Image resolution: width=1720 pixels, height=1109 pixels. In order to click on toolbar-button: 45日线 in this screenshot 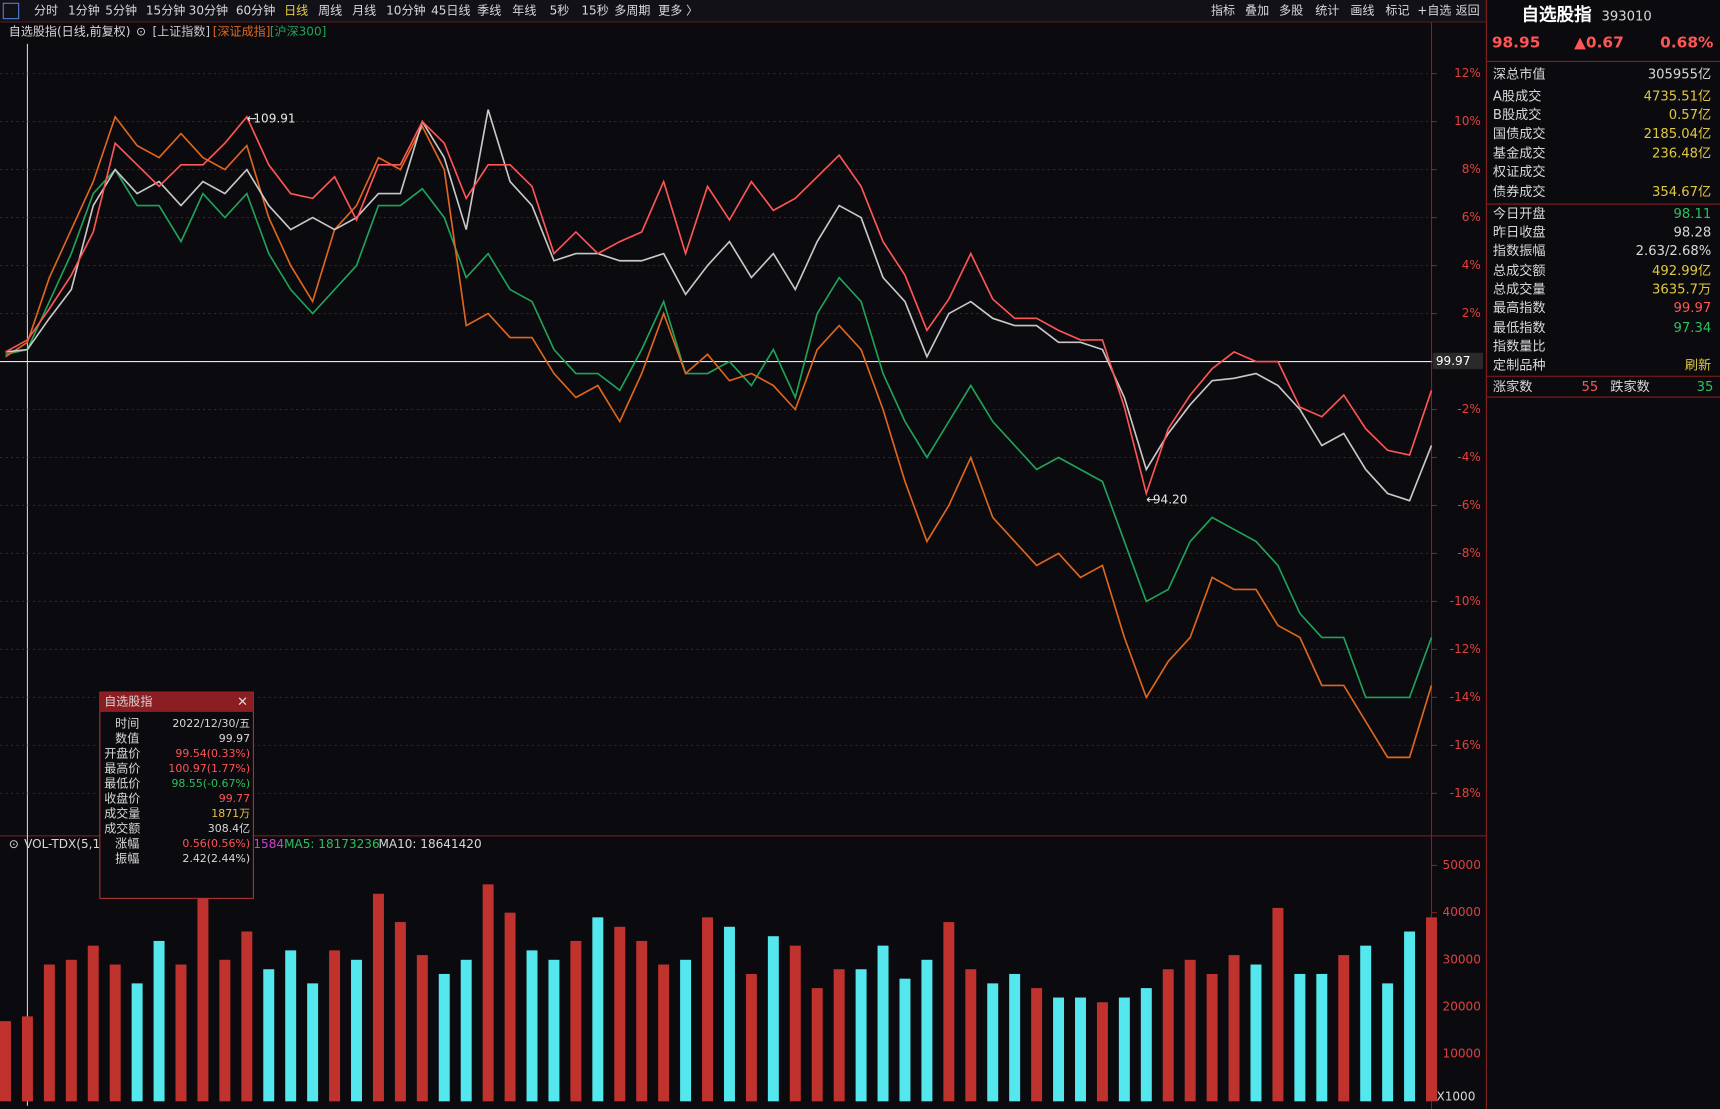, I will do `click(450, 10)`.